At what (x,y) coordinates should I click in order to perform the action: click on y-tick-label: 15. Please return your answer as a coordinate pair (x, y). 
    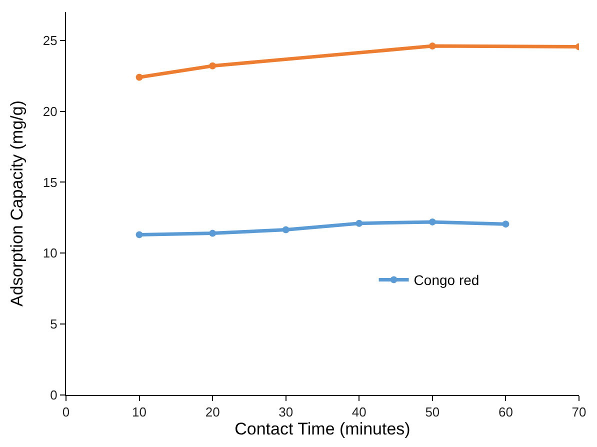
    Looking at the image, I should click on (50, 182).